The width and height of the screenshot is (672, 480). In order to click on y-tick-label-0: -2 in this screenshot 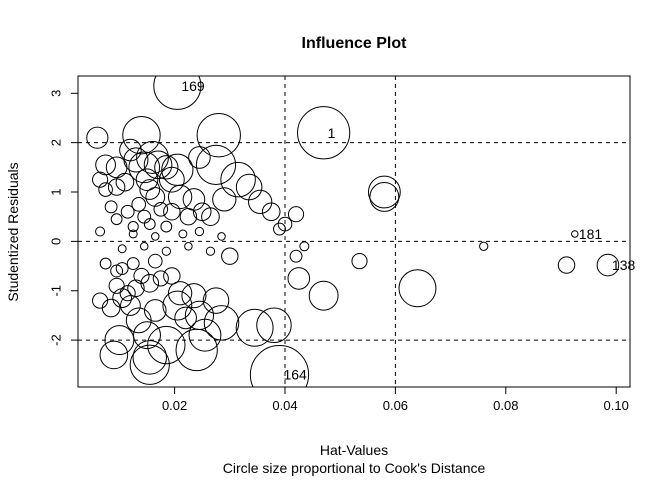, I will do `click(56, 340)`.